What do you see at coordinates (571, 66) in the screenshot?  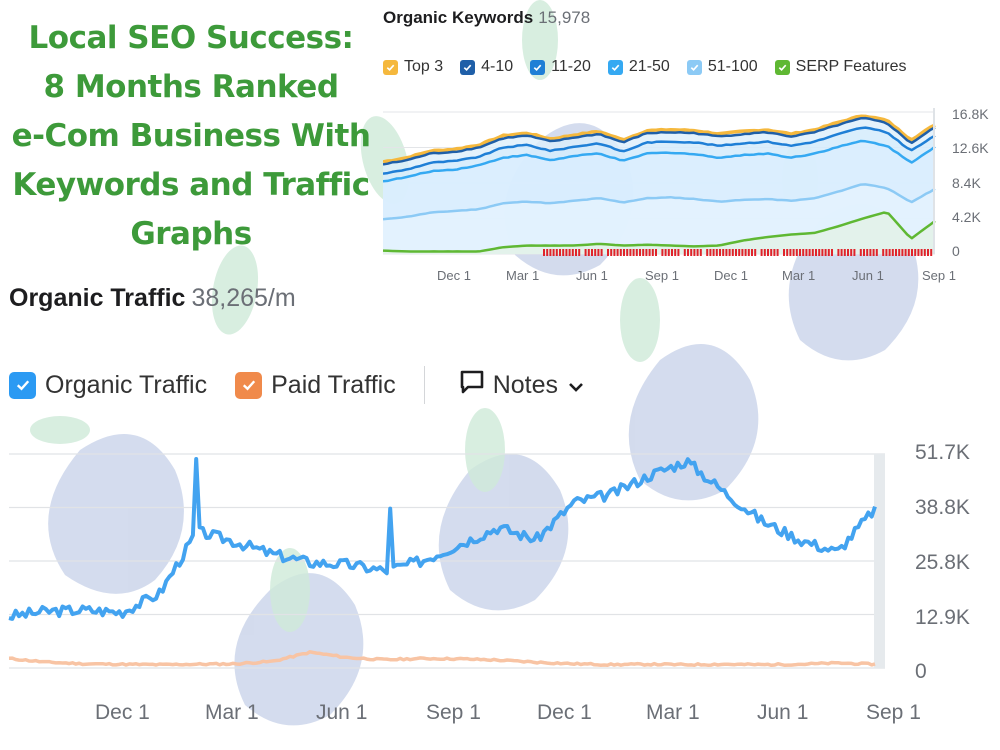 I see `legend-label: 11-20` at bounding box center [571, 66].